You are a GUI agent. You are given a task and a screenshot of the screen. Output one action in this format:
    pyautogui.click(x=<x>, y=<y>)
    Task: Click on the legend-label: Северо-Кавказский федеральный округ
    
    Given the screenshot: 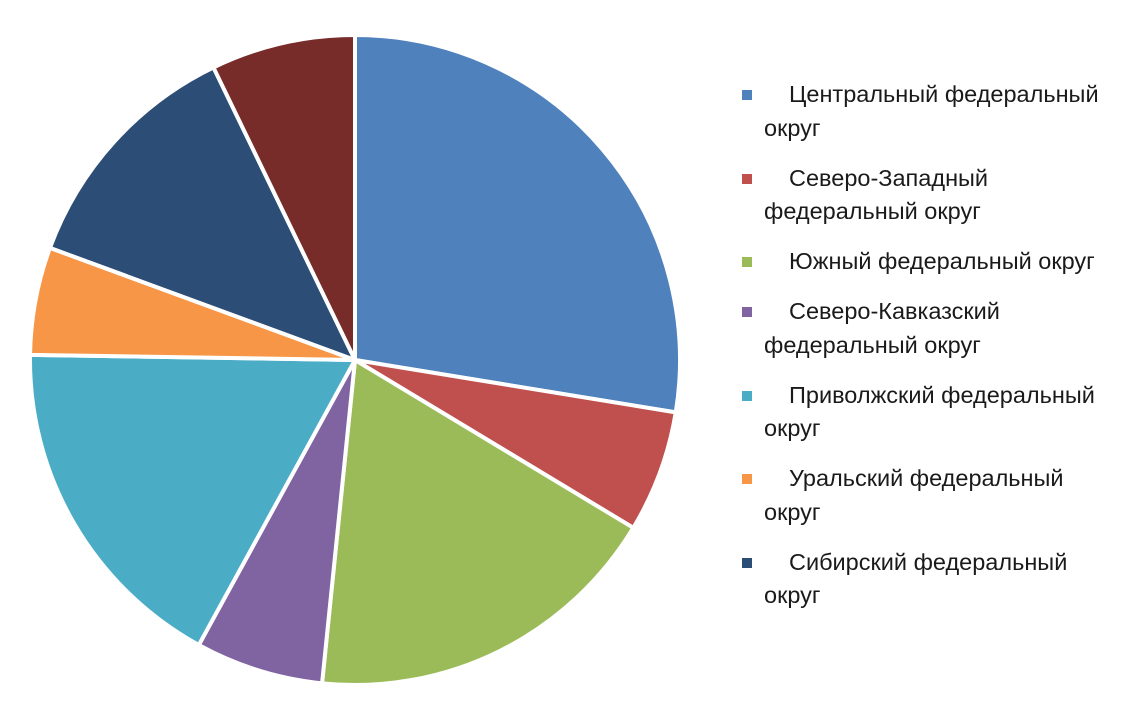 What is the action you would take?
    pyautogui.click(x=882, y=328)
    